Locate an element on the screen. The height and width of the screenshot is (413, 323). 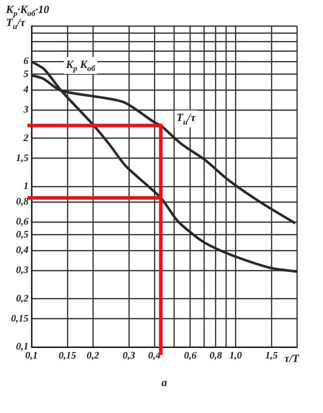
x-tick-label: 0,15 is located at coordinates (67, 356).